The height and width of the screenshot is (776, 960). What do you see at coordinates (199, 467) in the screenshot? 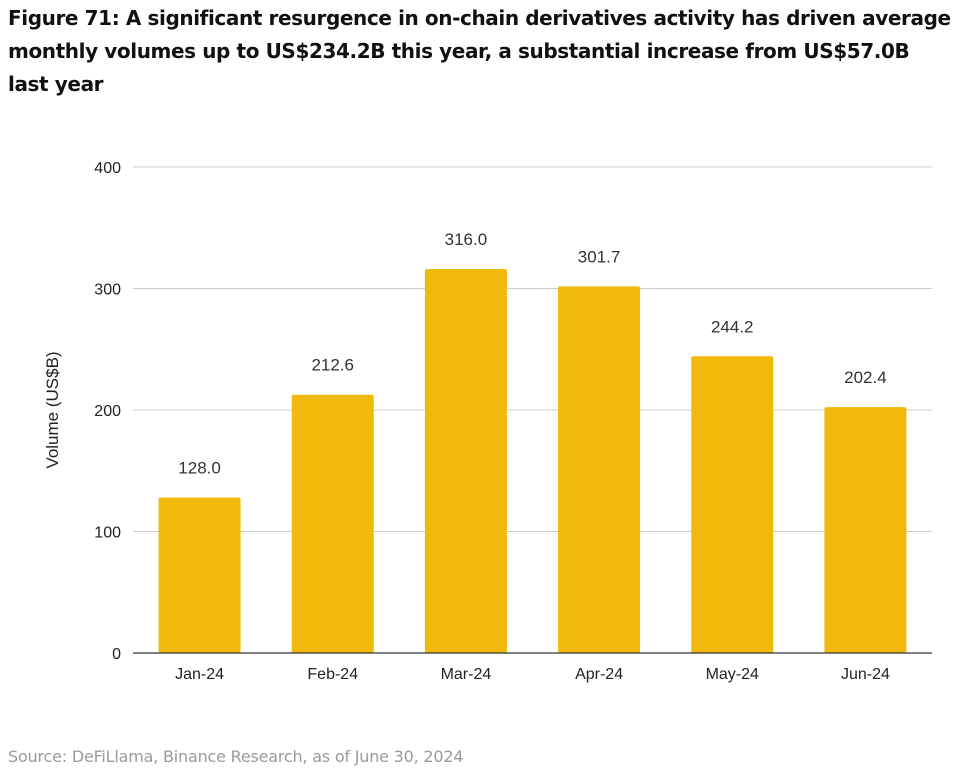
I see `data-label: 128.0` at bounding box center [199, 467].